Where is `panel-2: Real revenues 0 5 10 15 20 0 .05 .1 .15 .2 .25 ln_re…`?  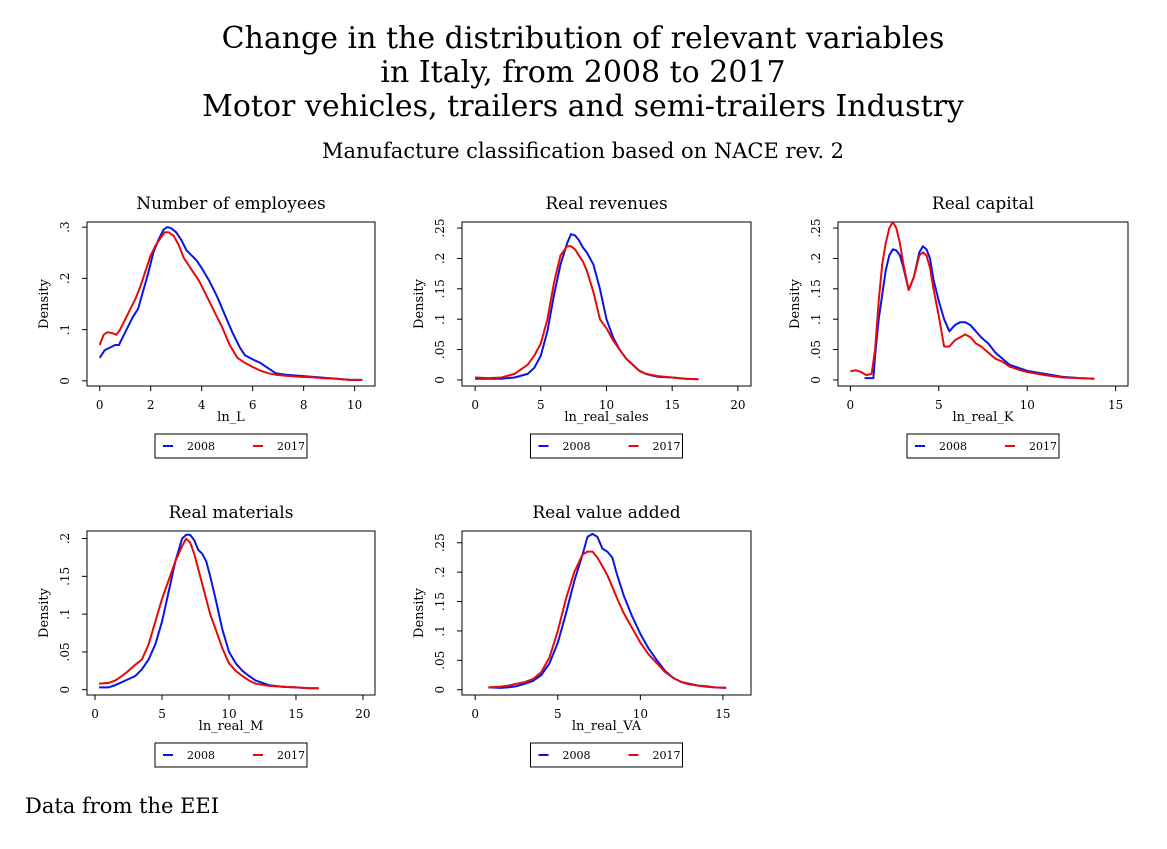
panel-2: Real revenues 0 5 10 15 20 0 .05 .1 .15 .2 .25 ln_re… is located at coordinates (582, 326).